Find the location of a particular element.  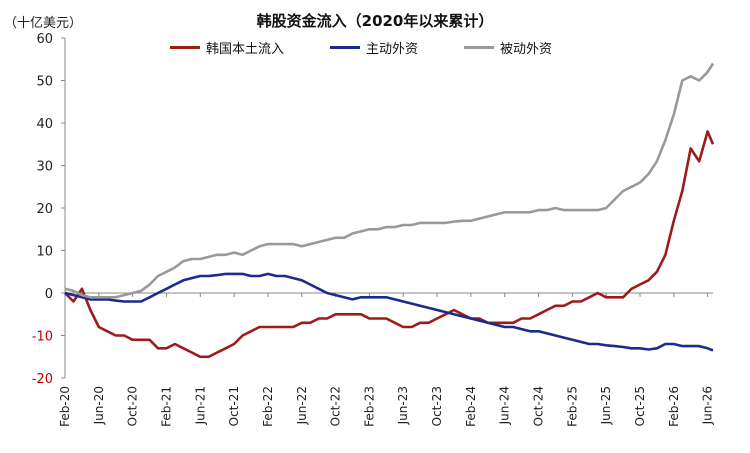

legend-item-active-foreign: 主动外资 is located at coordinates (374, 47).